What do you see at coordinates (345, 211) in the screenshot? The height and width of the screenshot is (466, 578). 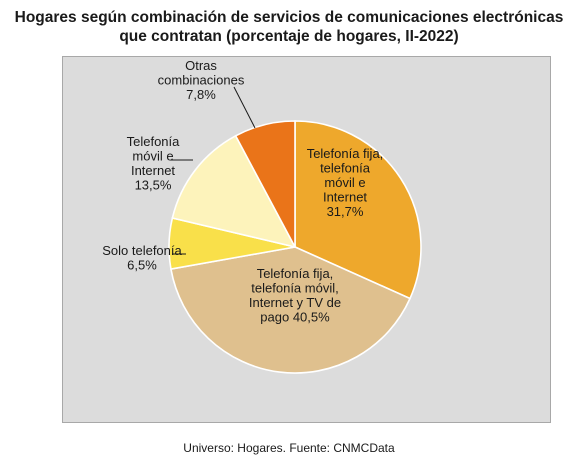 I see `slice-value-0: 31,7%` at bounding box center [345, 211].